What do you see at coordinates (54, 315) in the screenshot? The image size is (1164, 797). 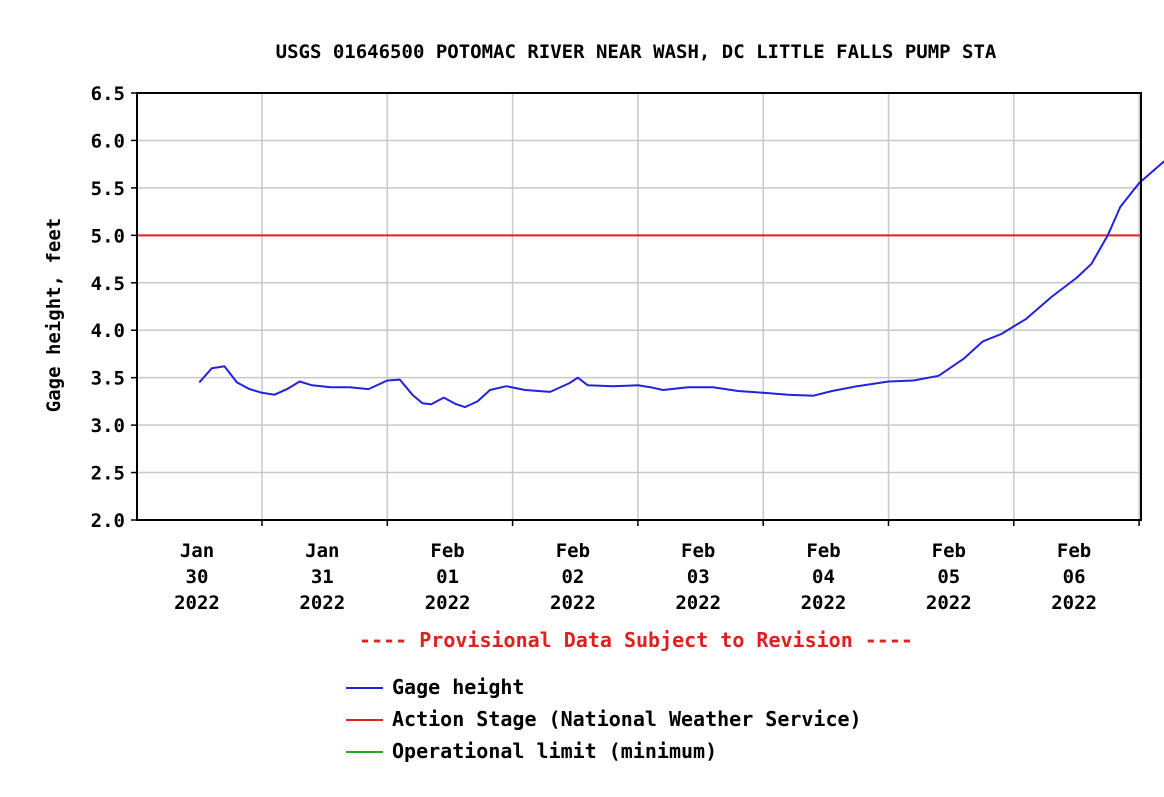 I see `y-axis-label: Gage height, feet` at bounding box center [54, 315].